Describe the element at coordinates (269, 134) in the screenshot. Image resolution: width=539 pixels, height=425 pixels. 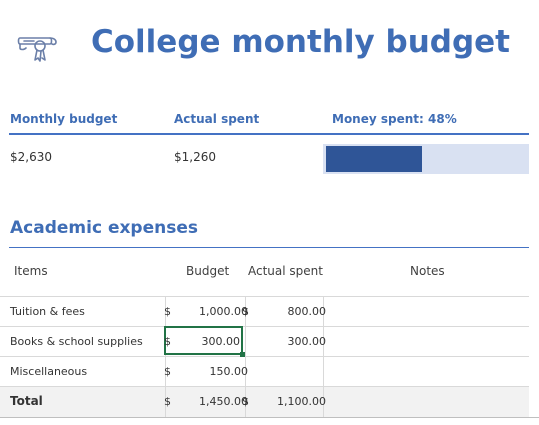
I see `summary-divider` at that location.